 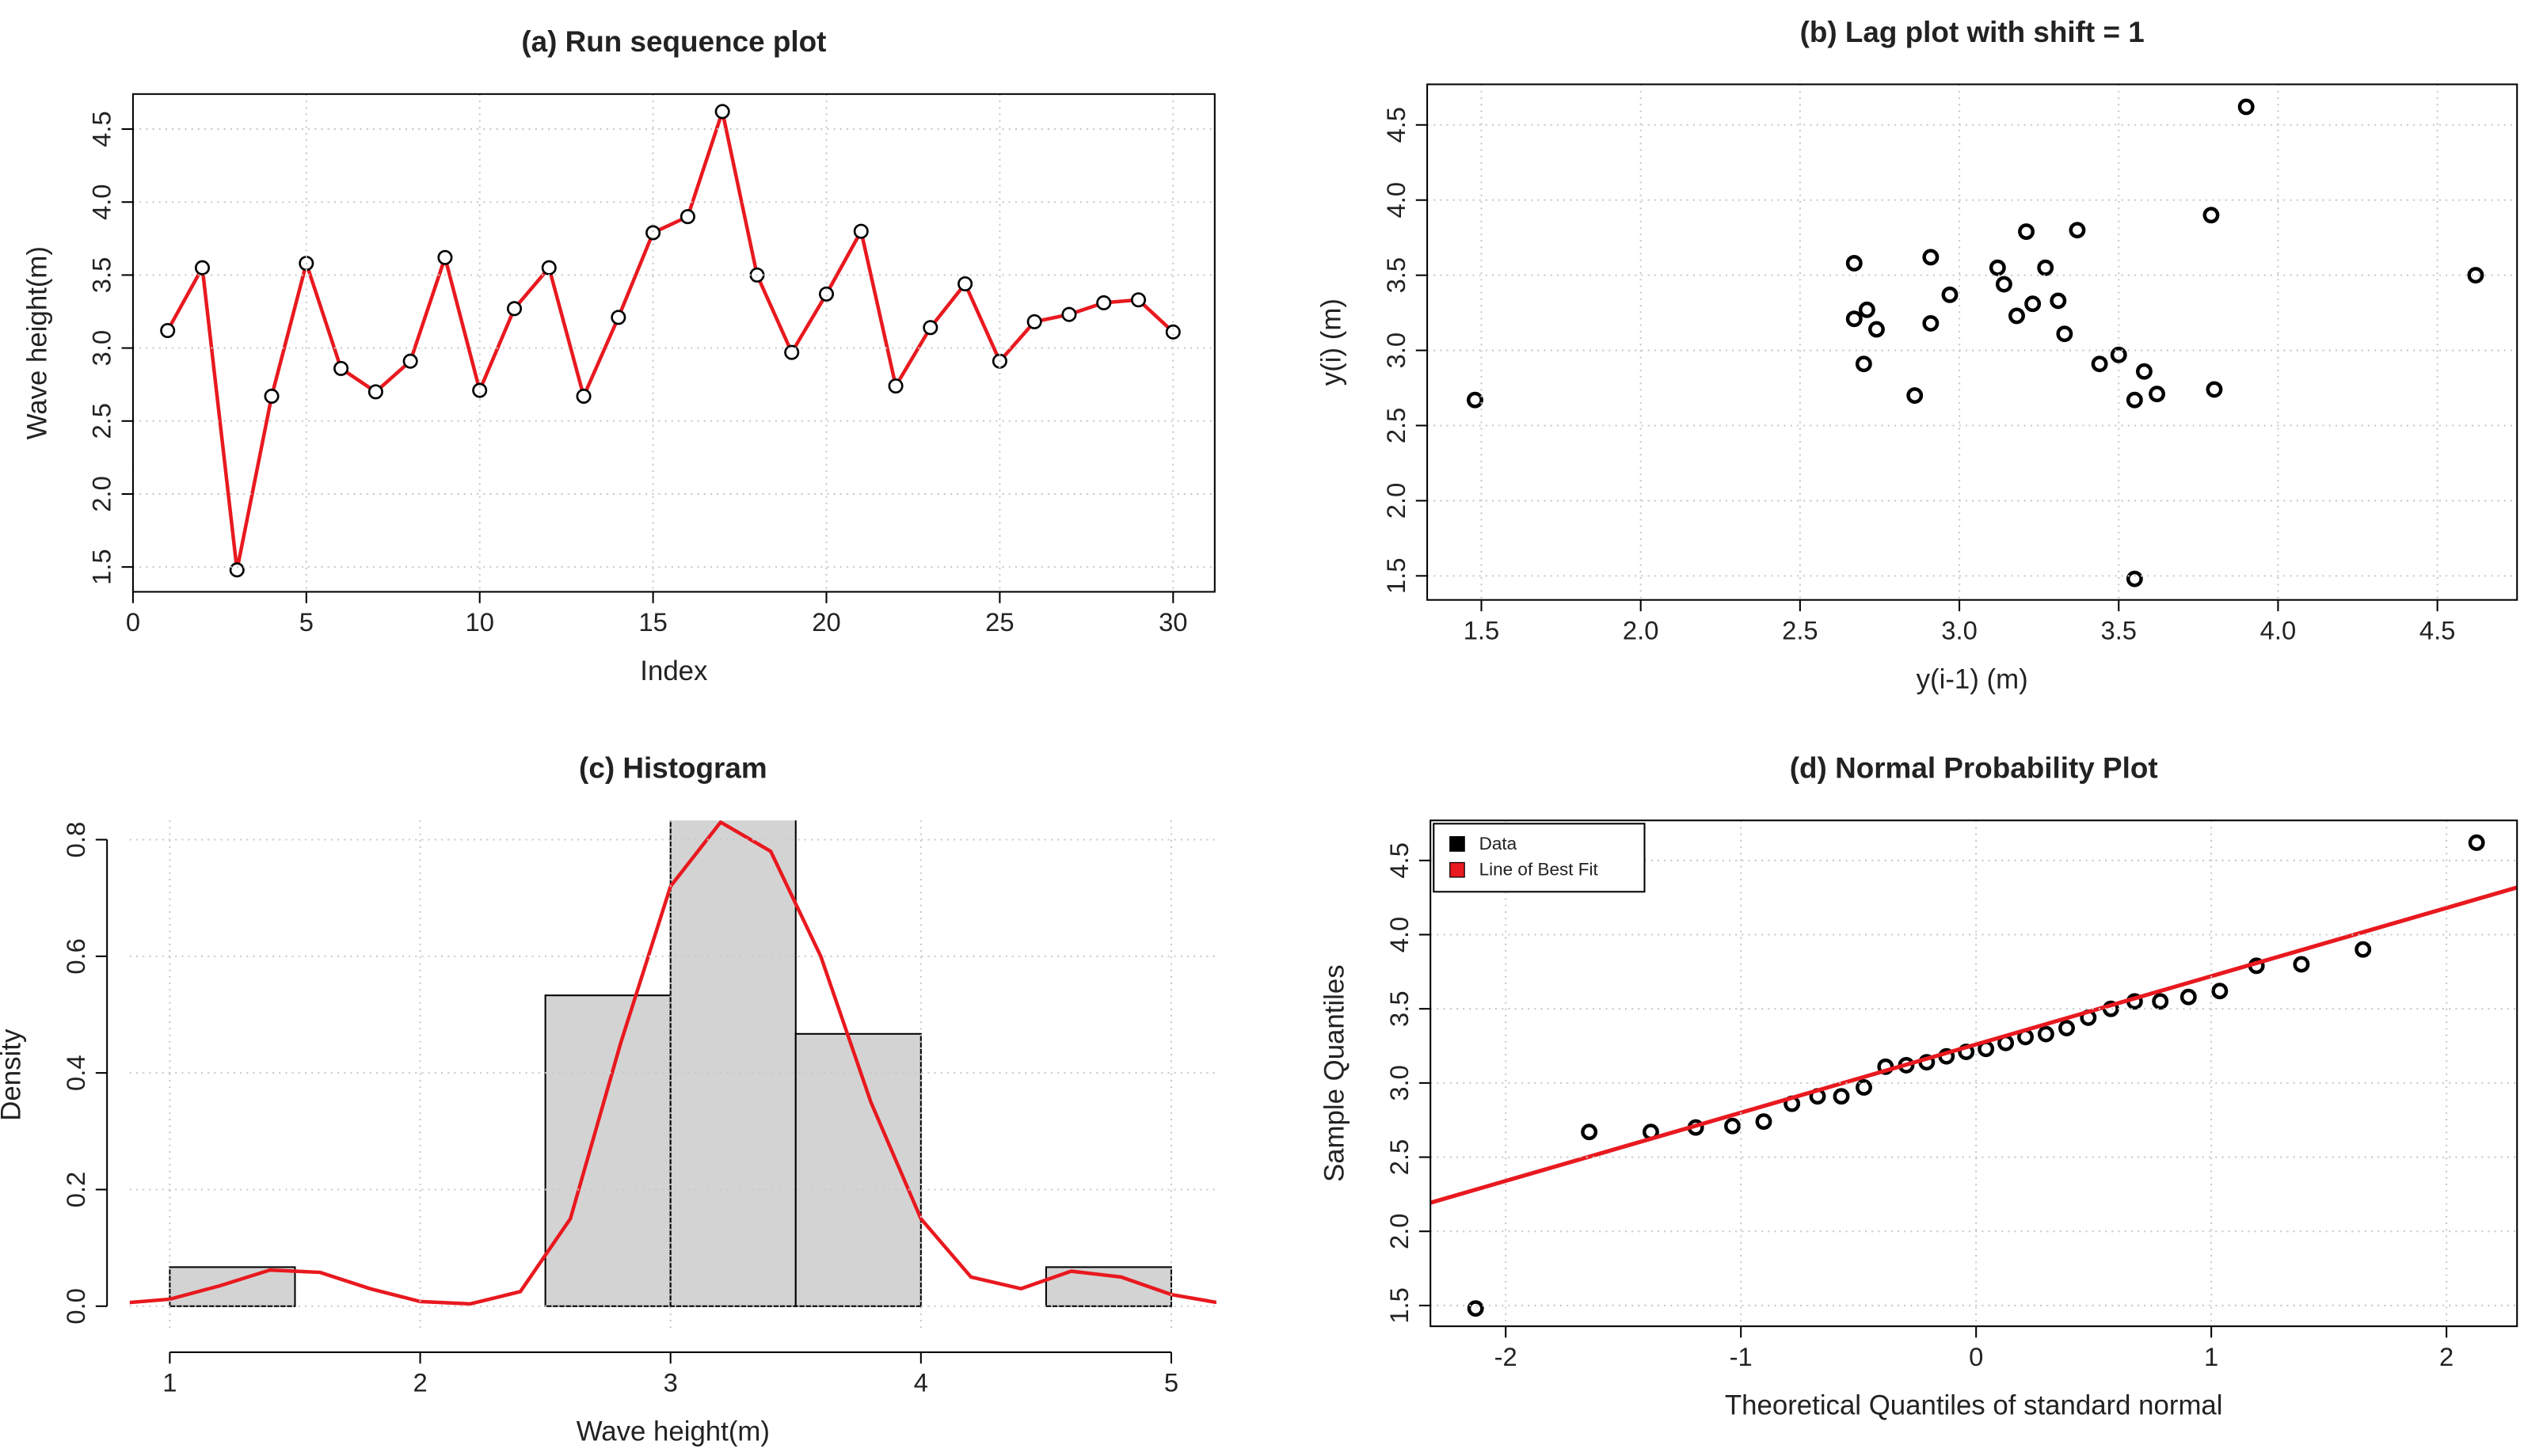 I want to click on plot-area, so click(x=670, y=341).